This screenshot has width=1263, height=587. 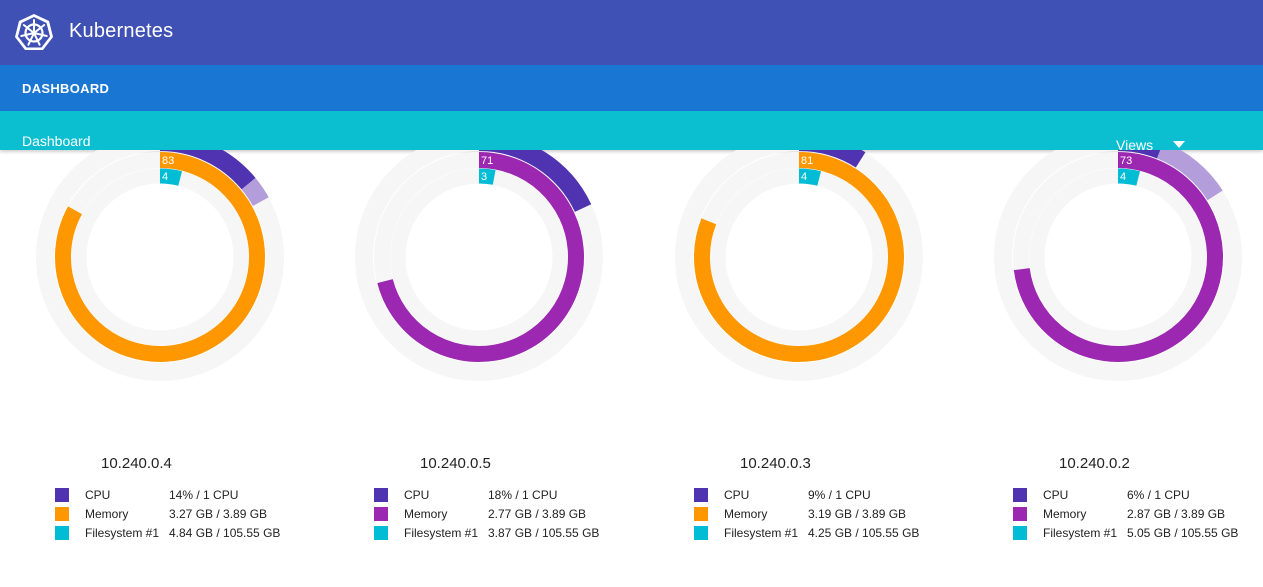 What do you see at coordinates (775, 463) in the screenshot?
I see `node-ip: 10.240.0.3` at bounding box center [775, 463].